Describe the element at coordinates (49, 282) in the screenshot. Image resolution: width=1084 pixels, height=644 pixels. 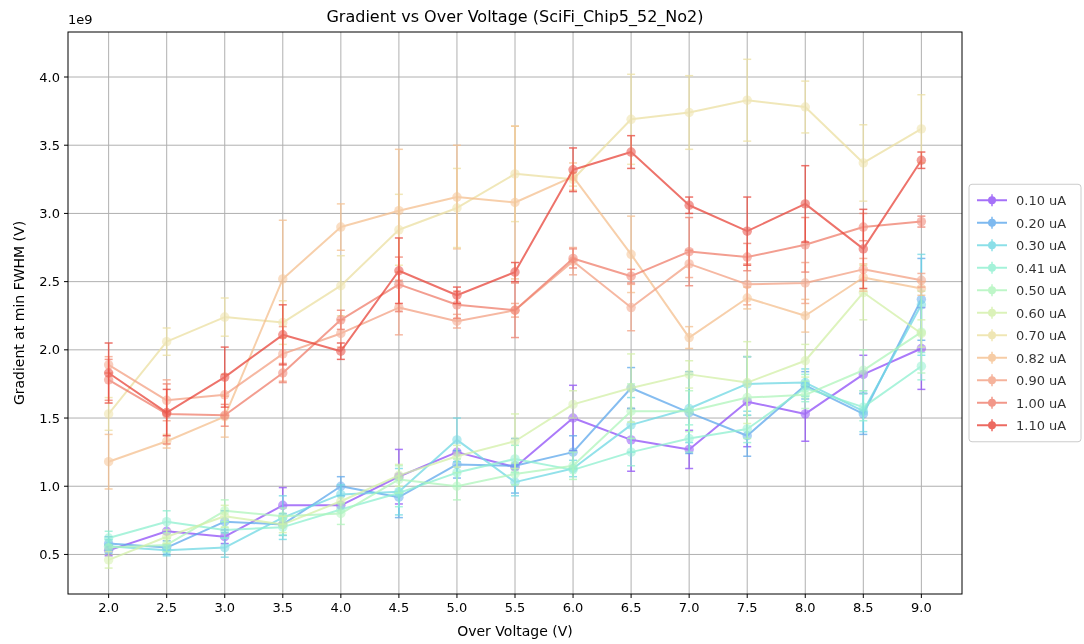
I see `y-tick-label: 2.5` at that location.